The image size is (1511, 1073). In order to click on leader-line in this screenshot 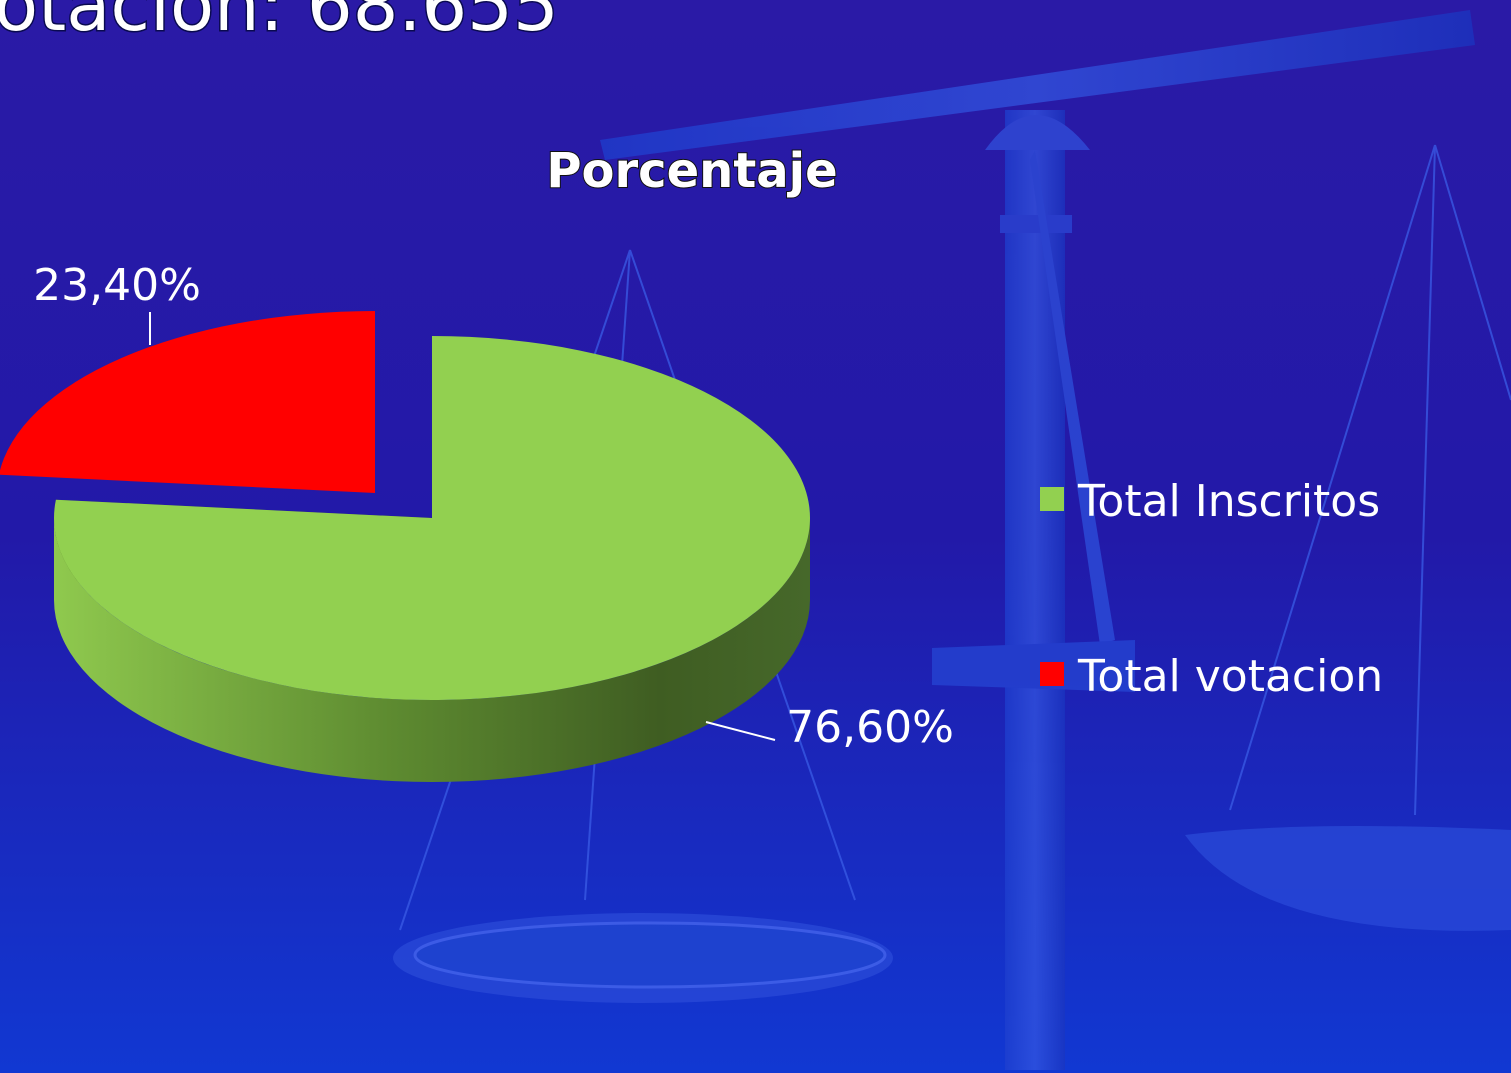, I will do `click(740, 731)`.